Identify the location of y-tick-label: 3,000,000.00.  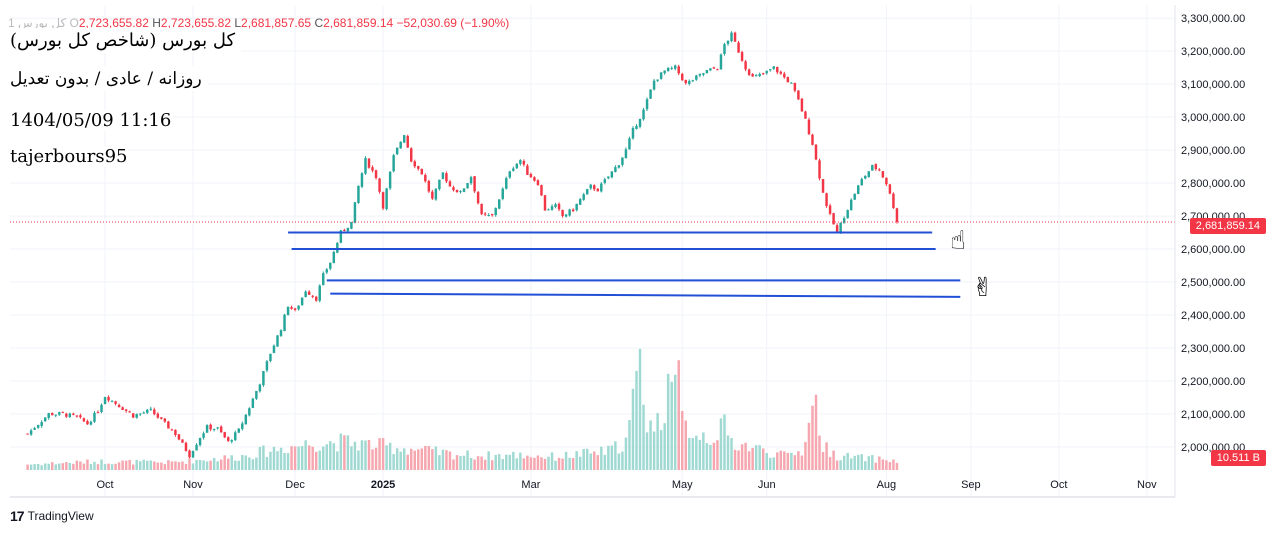
(1213, 118).